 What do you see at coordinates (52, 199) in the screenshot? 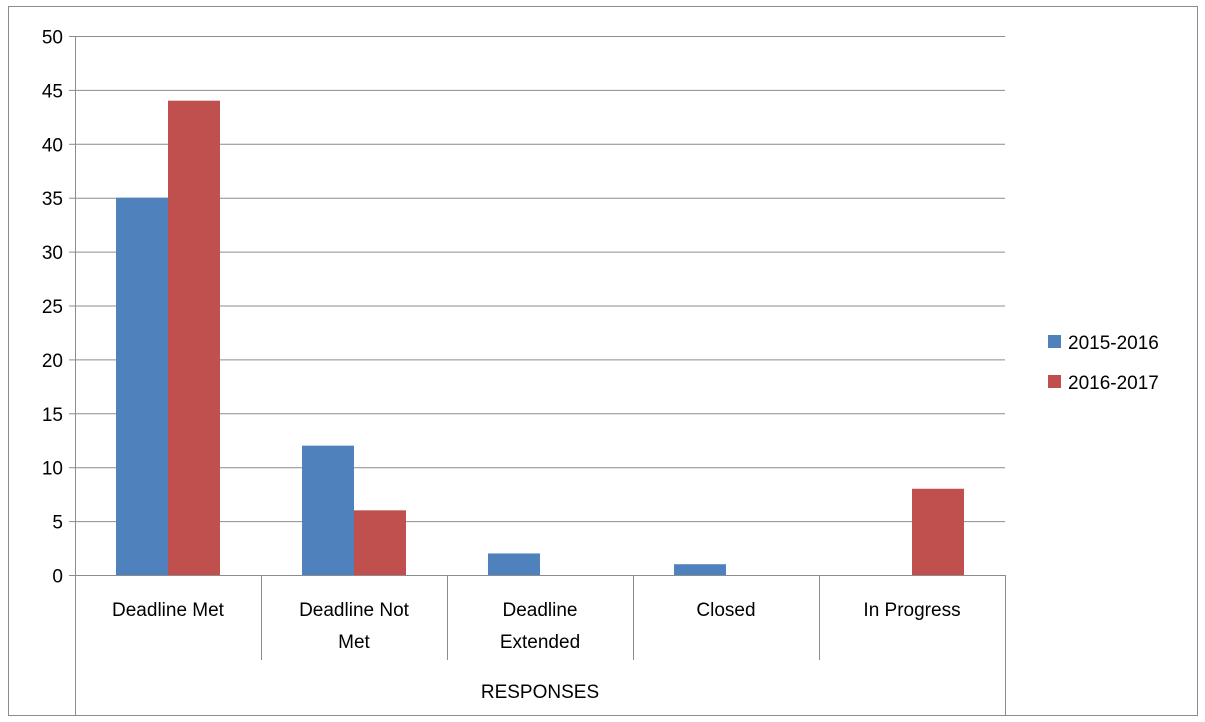
I see `y-tick-label: 35` at bounding box center [52, 199].